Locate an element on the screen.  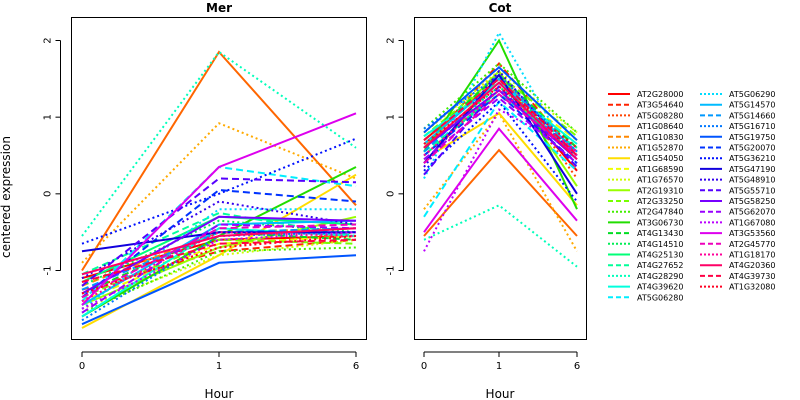
mer-series-line-at5g58250 is located at coordinates (219, 255).